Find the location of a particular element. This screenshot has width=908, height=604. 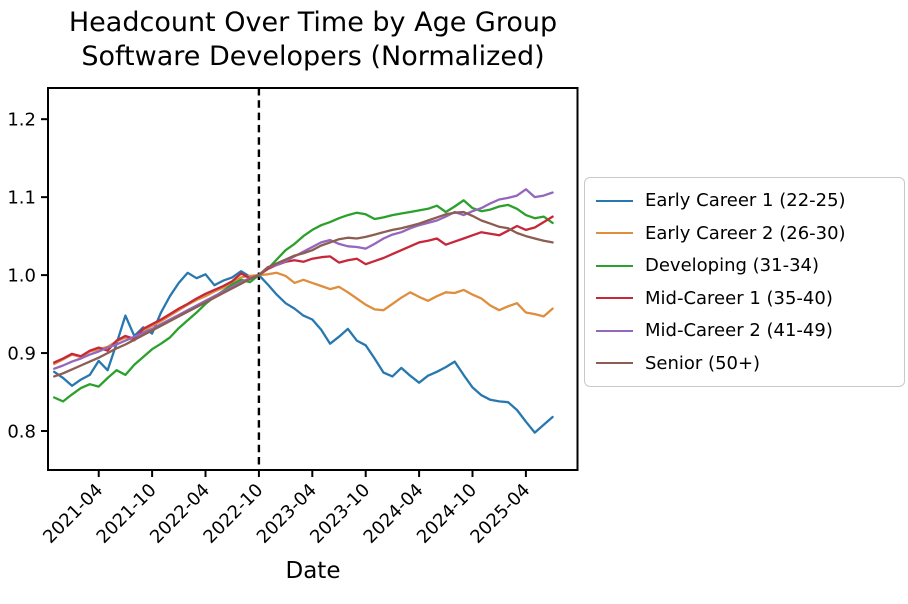

legend-item: Mid-Career 1 (35-40) is located at coordinates (744, 298).